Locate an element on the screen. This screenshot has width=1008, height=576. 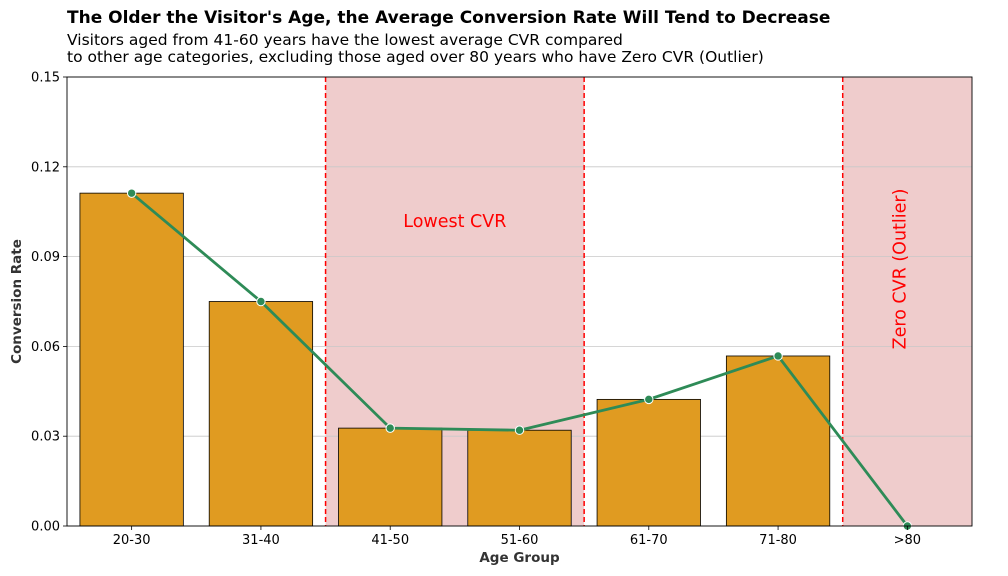
x-axis-label: Age Group is located at coordinates (519, 558).